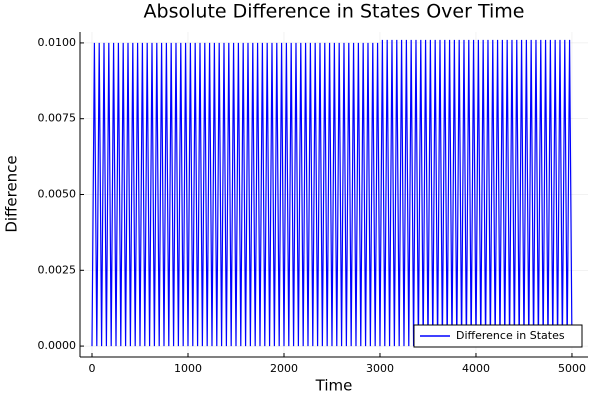 This screenshot has height=400, width=600. What do you see at coordinates (57, 118) in the screenshot?
I see `y-tick-label: 0.0075` at bounding box center [57, 118].